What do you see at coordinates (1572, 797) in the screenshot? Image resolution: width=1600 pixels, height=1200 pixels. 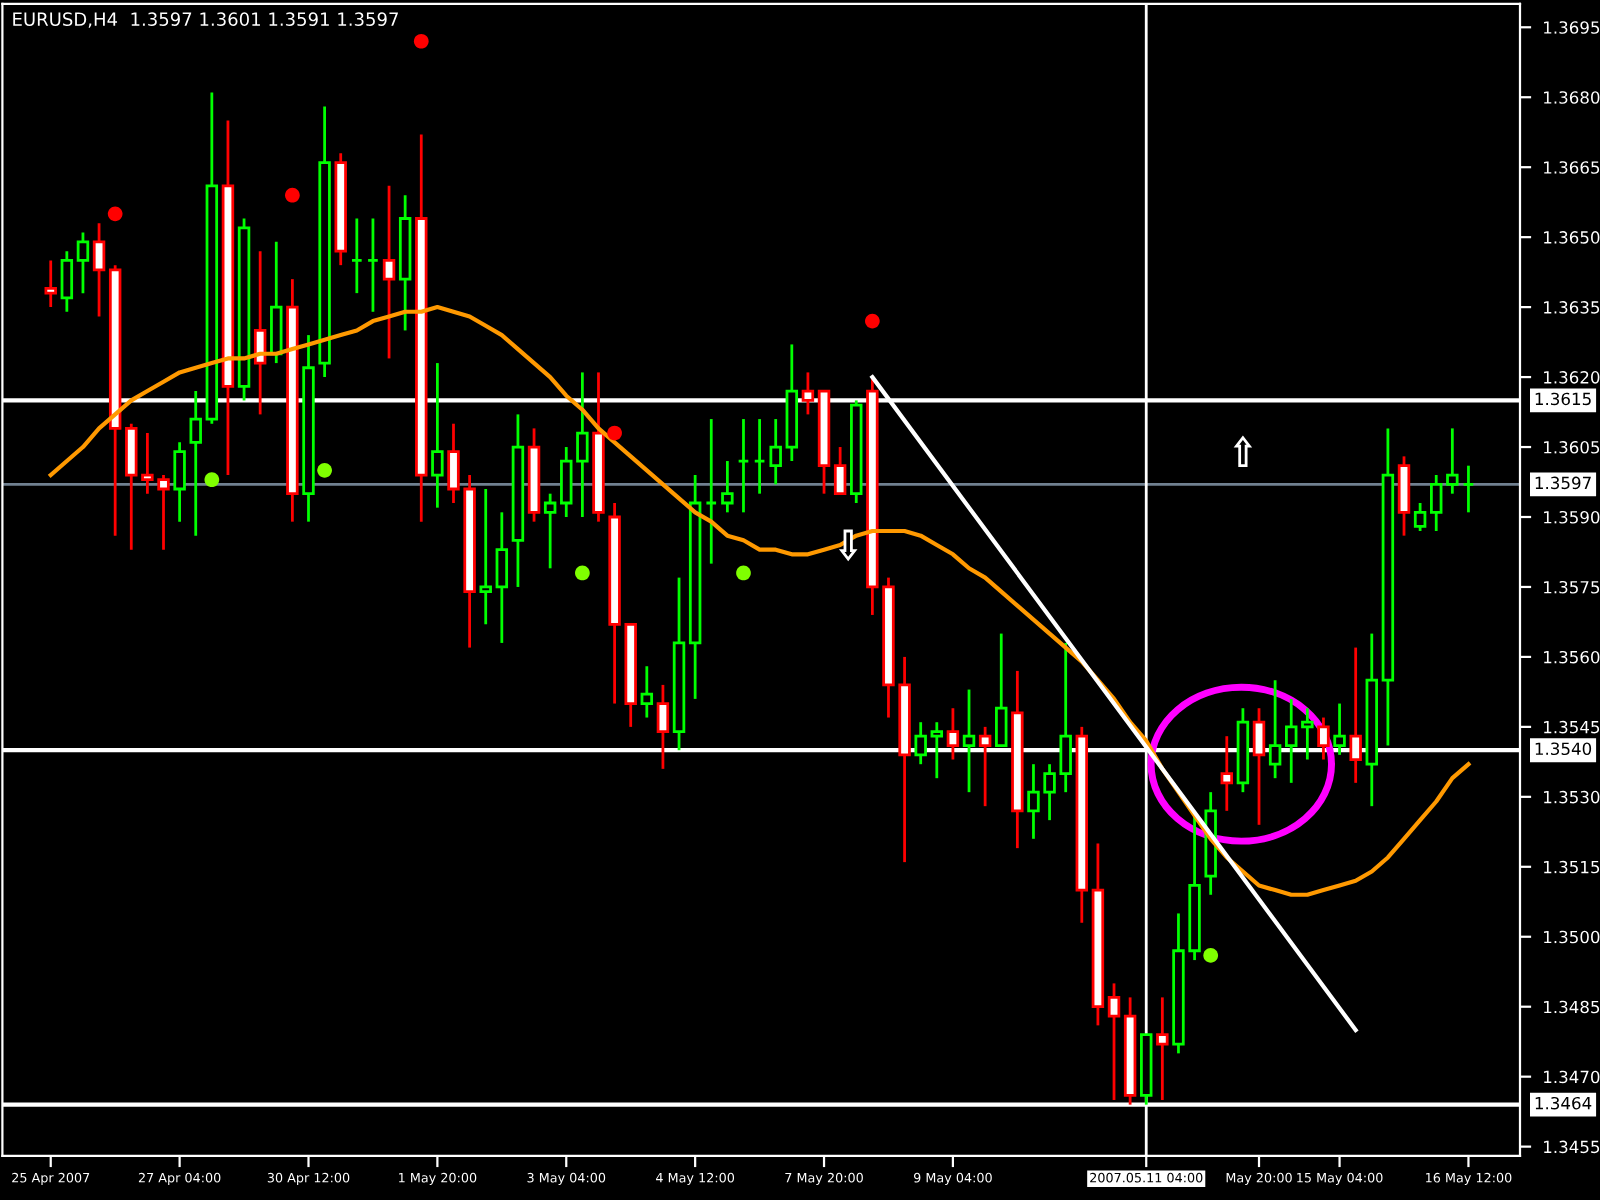 I see `y-tick-label: 1.3530` at bounding box center [1572, 797].